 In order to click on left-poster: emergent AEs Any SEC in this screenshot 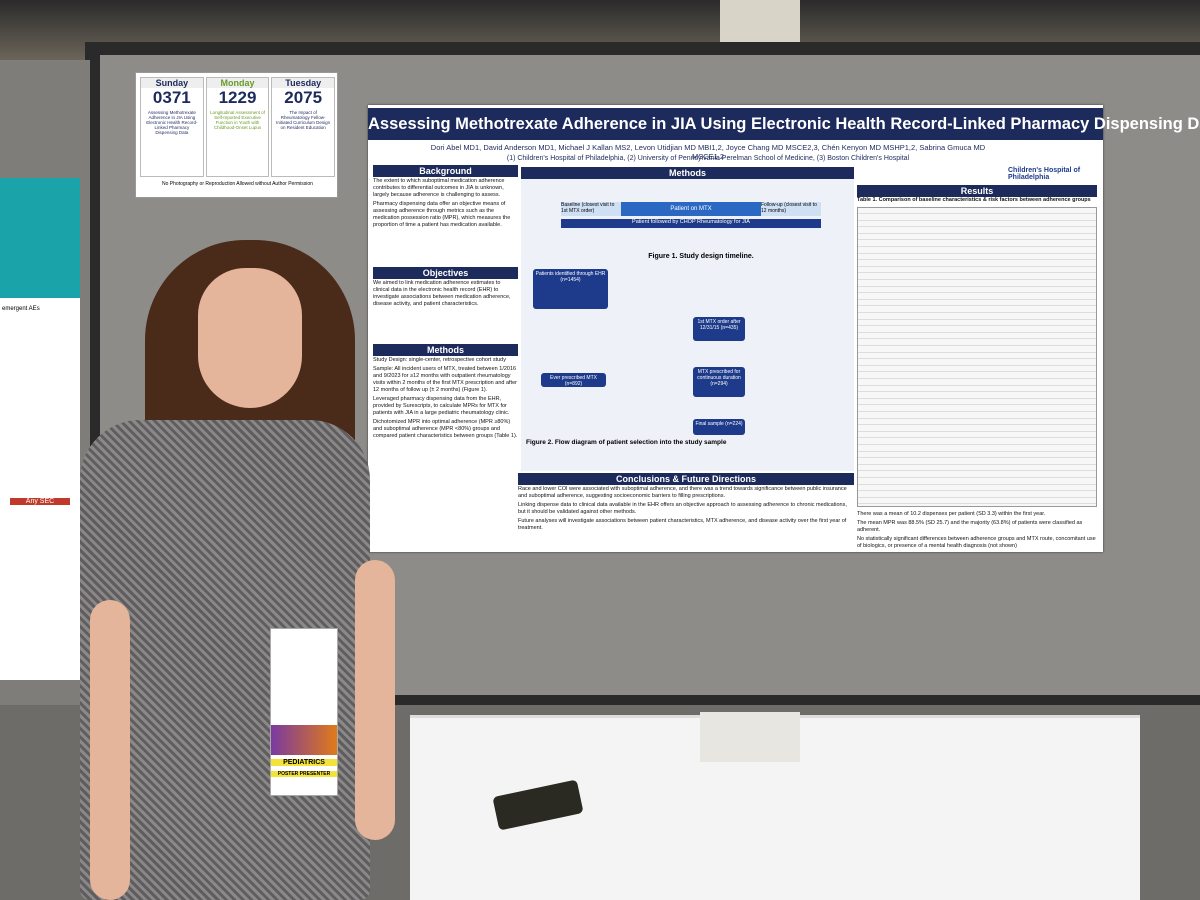, I will do `click(40, 429)`.